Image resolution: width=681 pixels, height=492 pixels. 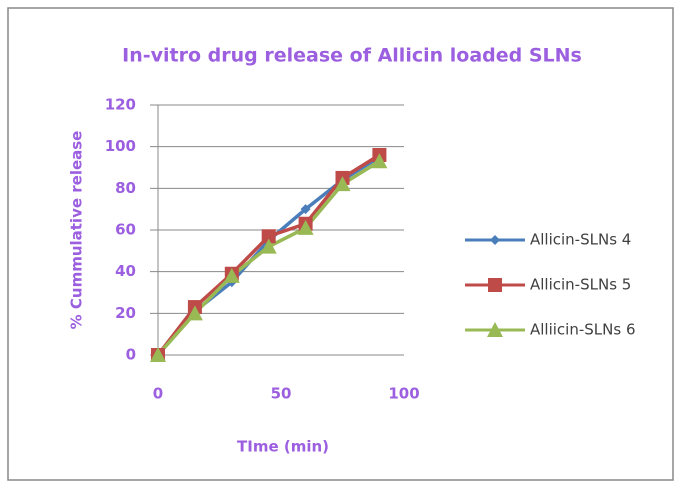 What do you see at coordinates (77, 230) in the screenshot?
I see `y-axis-label: % Cummulative release` at bounding box center [77, 230].